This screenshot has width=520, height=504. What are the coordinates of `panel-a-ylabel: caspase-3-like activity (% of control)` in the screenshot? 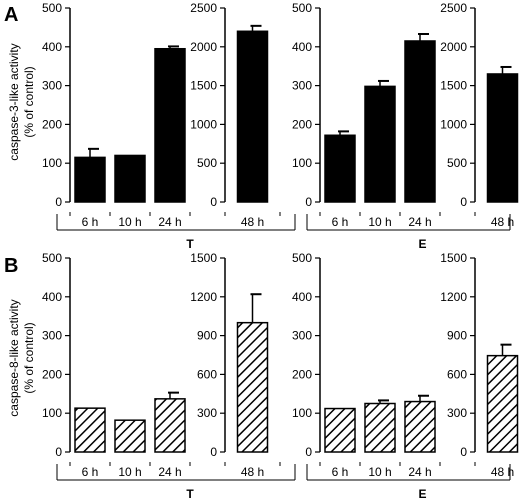 It's located at (21, 101).